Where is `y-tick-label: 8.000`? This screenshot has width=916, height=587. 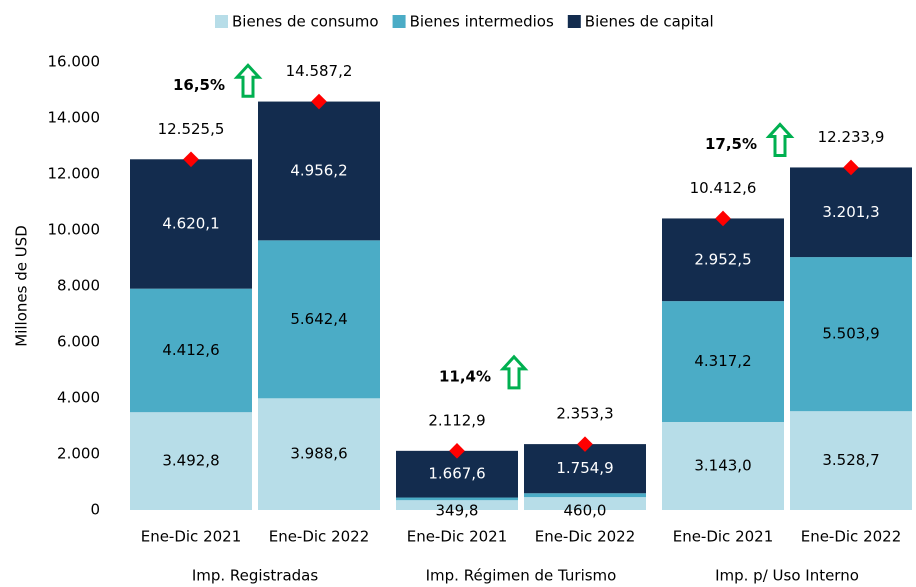
y-tick-label: 8.000 is located at coordinates (78, 286).